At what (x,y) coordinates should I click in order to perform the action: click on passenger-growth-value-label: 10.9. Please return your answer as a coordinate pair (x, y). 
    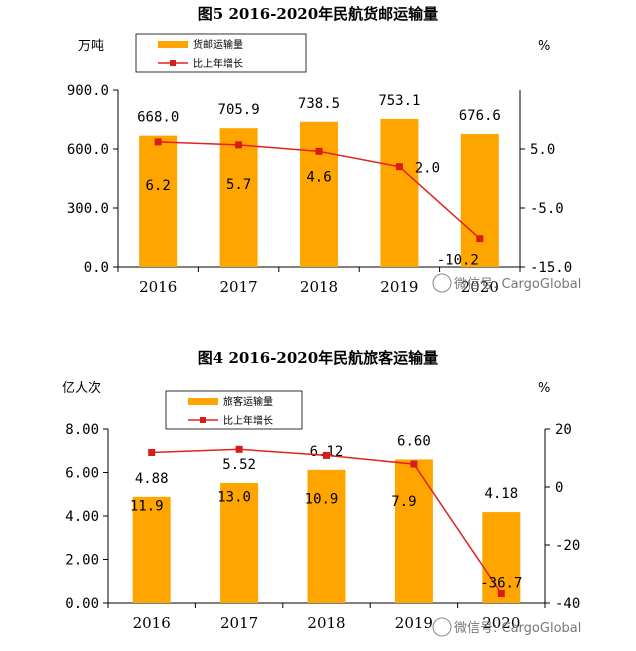
    Looking at the image, I should click on (322, 499).